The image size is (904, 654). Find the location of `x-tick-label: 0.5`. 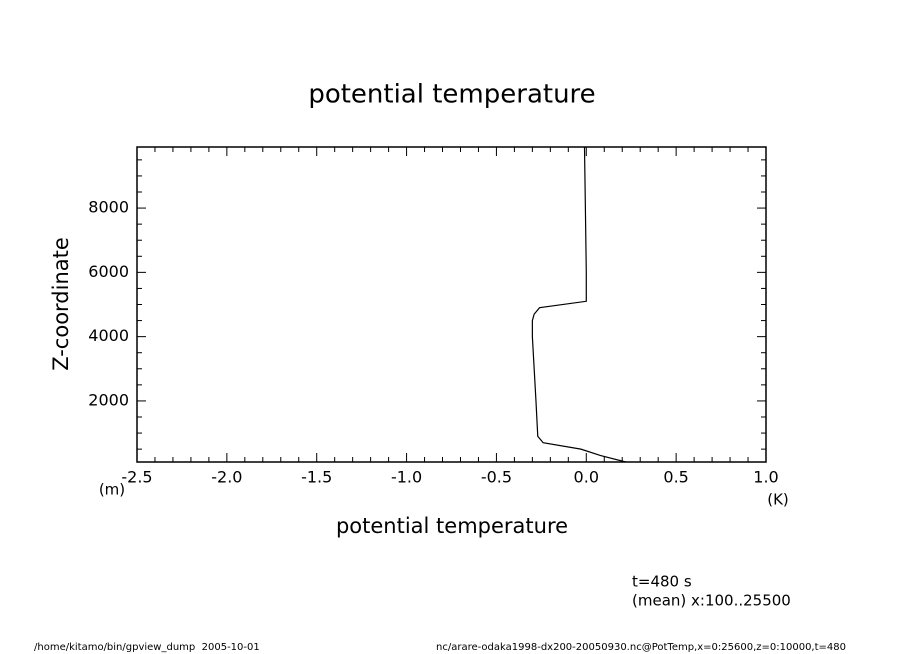

x-tick-label: 0.5 is located at coordinates (675, 477).